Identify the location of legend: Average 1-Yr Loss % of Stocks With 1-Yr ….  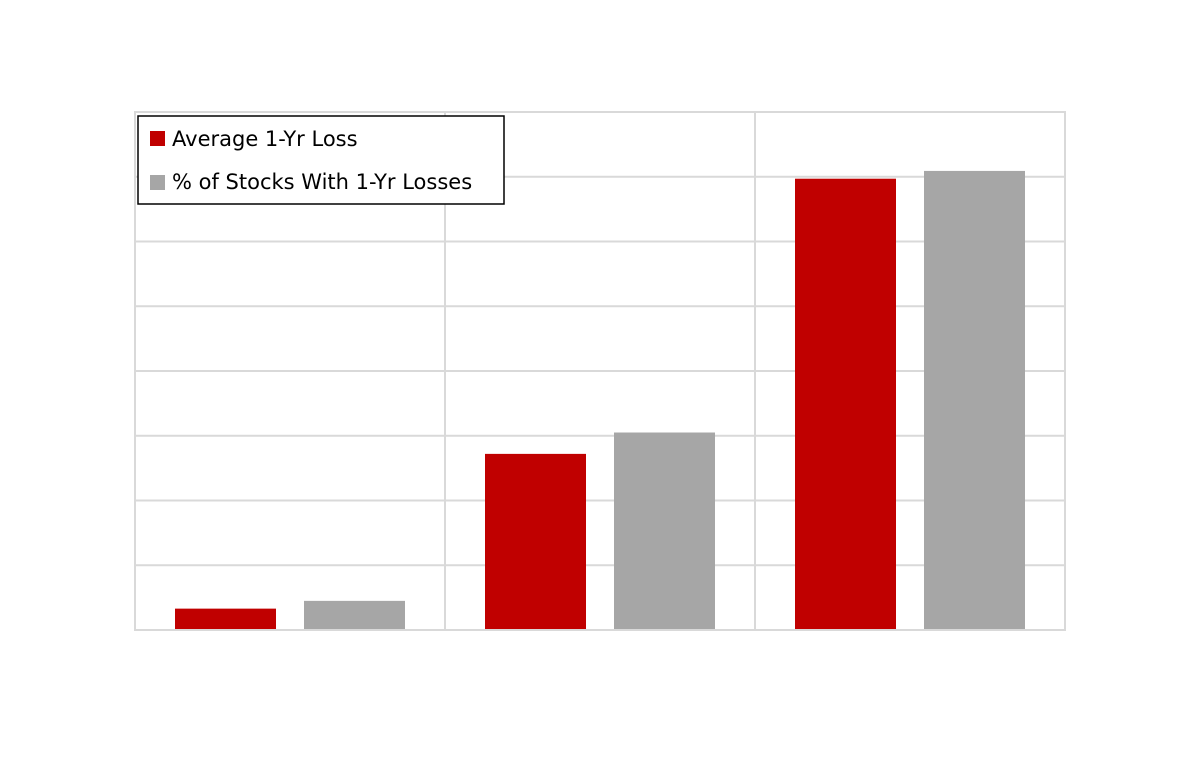
(321, 160).